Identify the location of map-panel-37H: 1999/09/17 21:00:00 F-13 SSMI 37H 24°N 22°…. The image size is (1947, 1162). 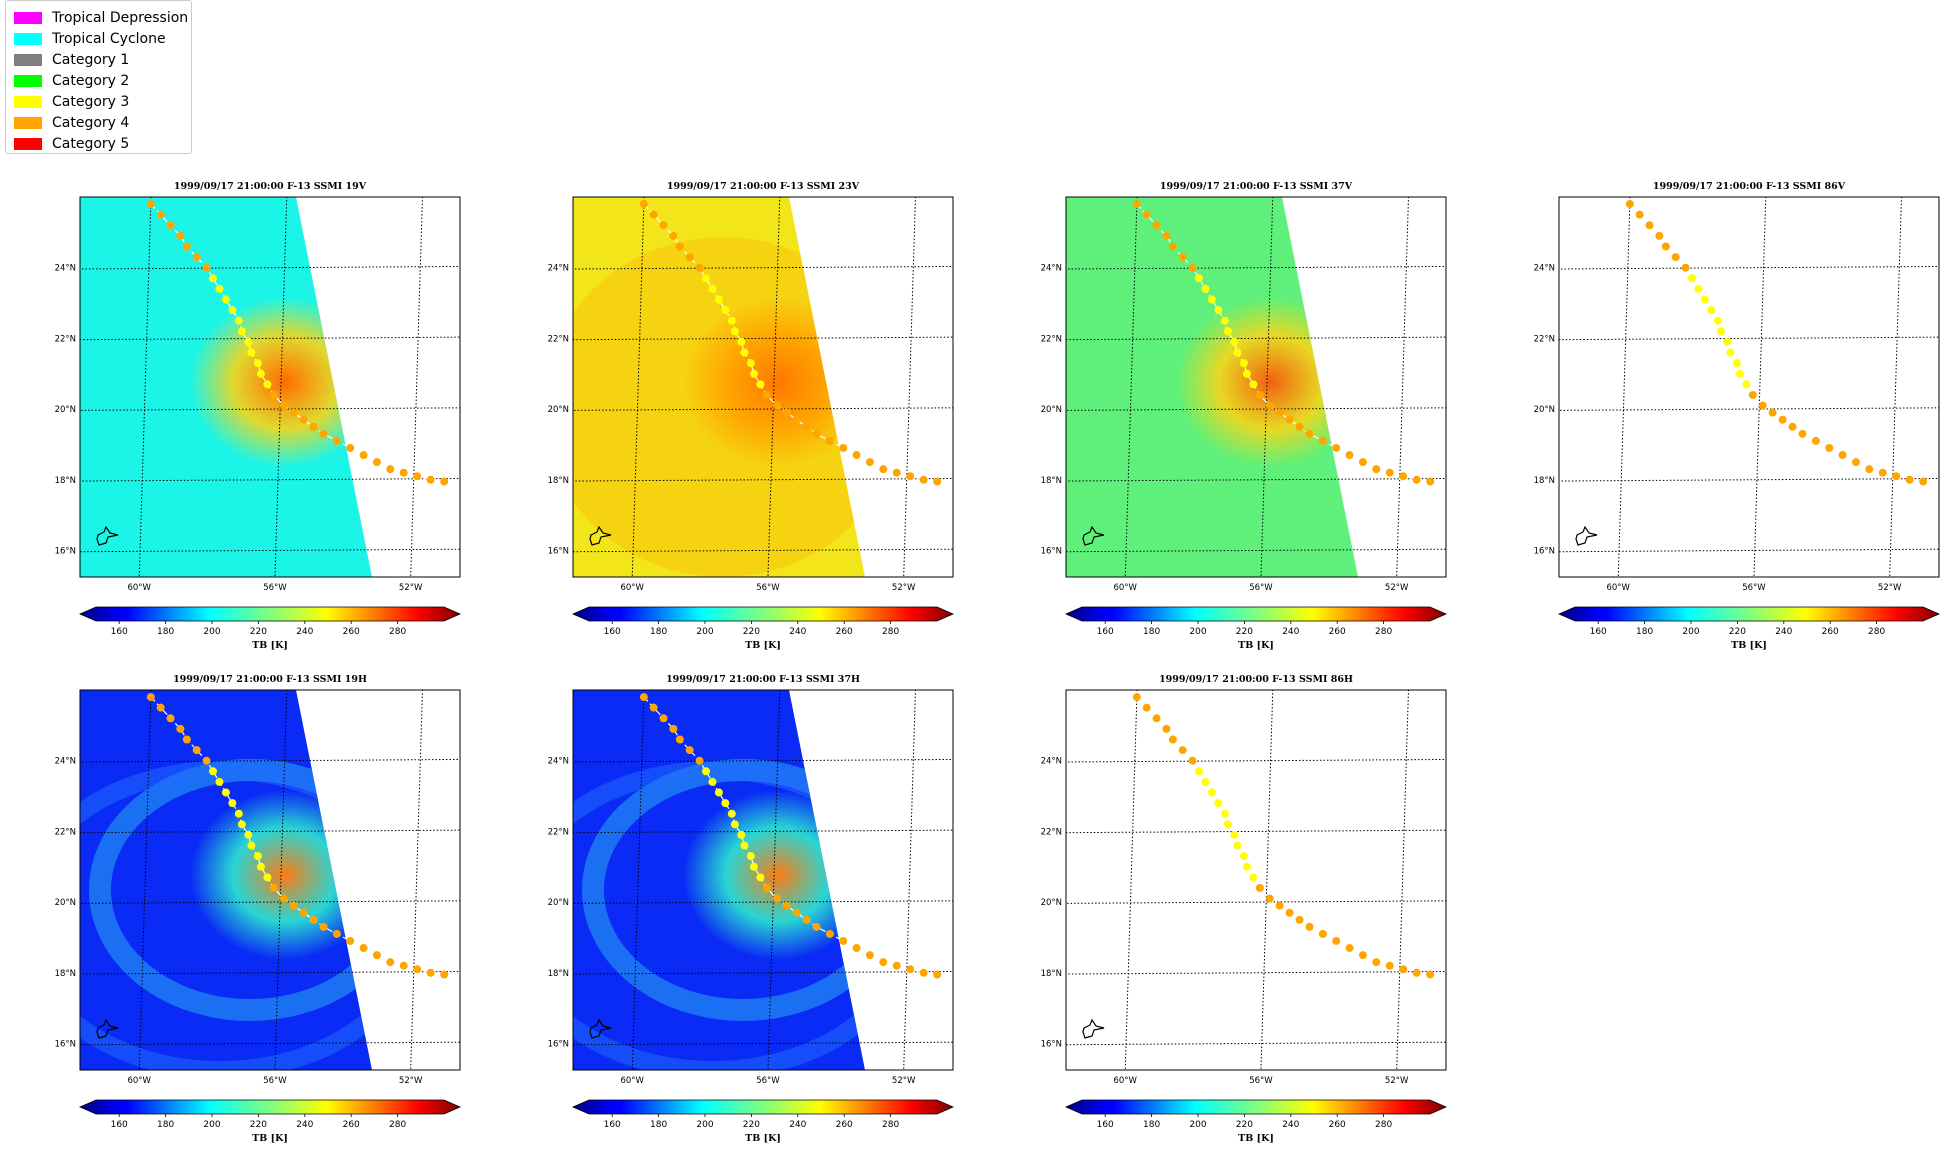
(751, 909).